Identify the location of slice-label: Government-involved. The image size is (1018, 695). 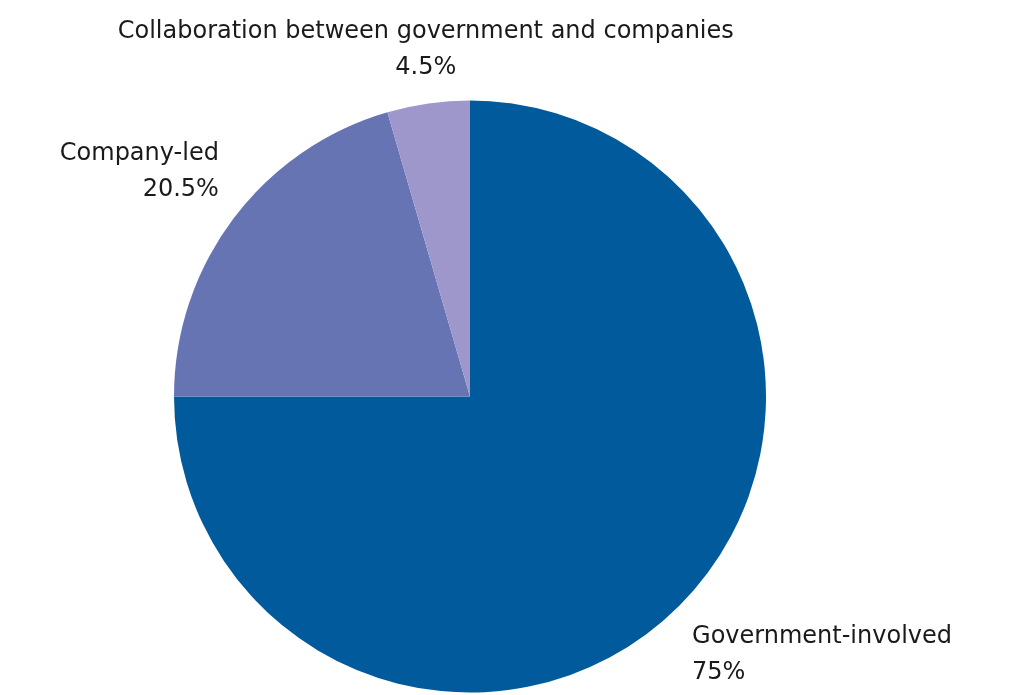
(822, 634).